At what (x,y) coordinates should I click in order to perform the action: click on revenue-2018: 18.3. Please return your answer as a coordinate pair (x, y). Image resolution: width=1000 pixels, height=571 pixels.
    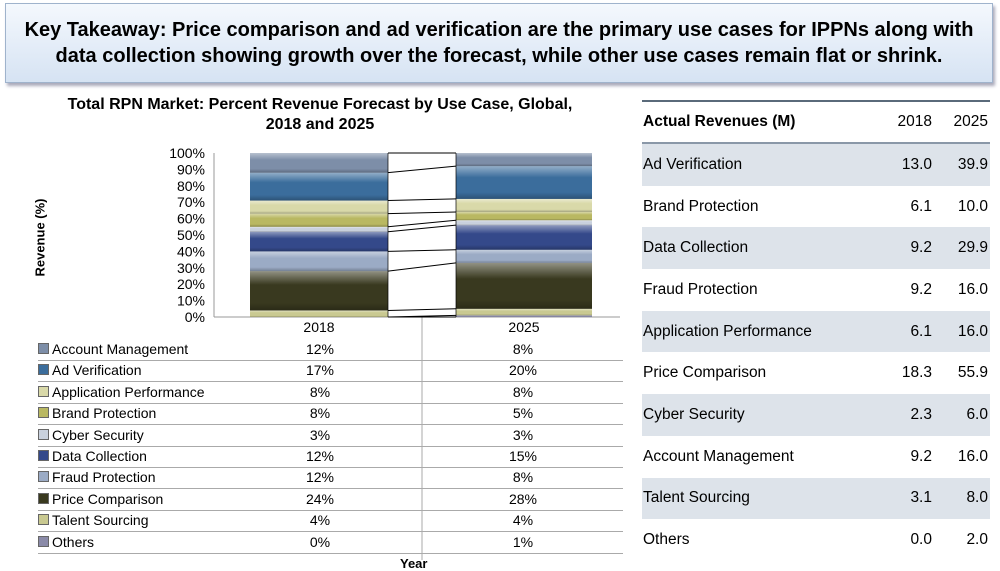
    Looking at the image, I should click on (916, 373).